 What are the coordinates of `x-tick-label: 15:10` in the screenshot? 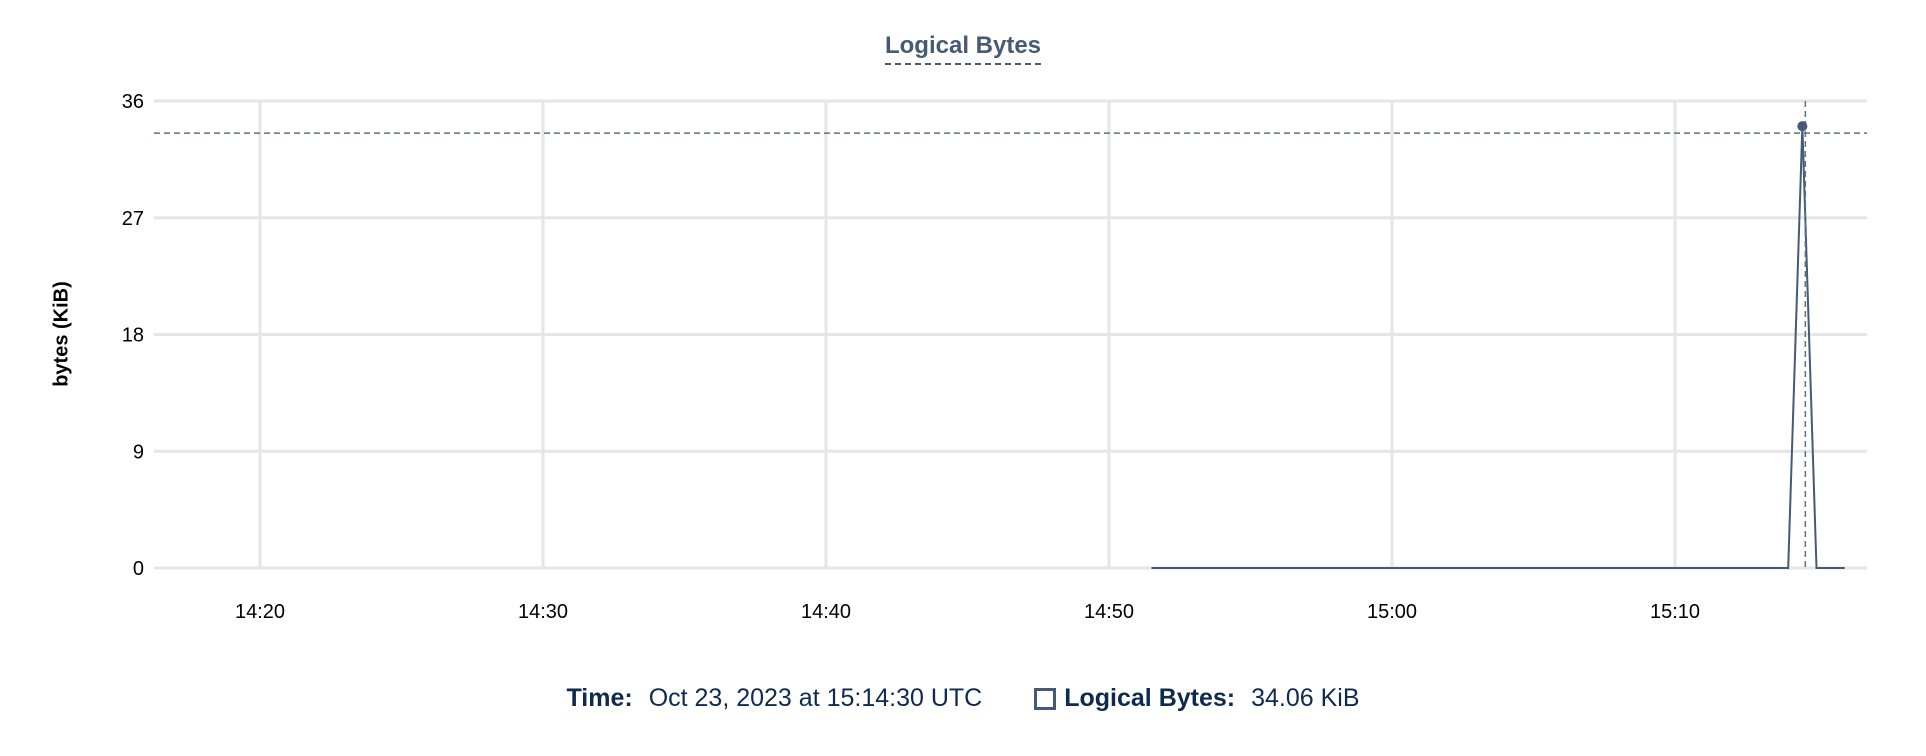 It's located at (1675, 612).